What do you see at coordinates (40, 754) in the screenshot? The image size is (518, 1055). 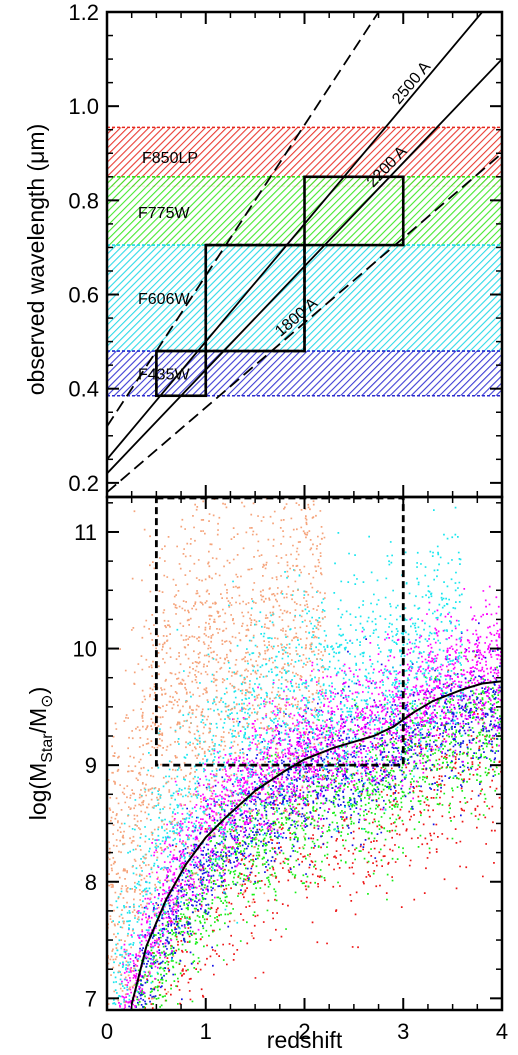 I see `mass-axis-title: log(MStar/M⊙)` at bounding box center [40, 754].